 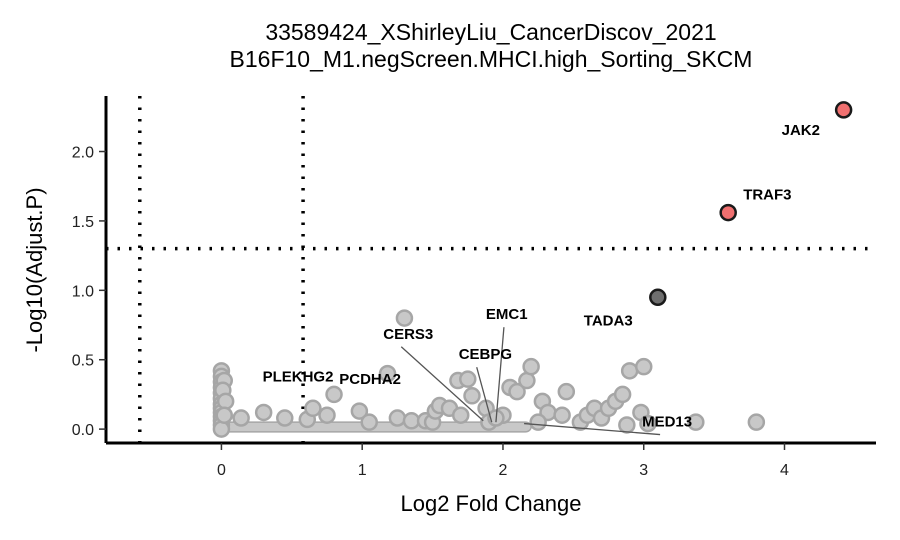 I want to click on background-points, so click(x=489, y=373).